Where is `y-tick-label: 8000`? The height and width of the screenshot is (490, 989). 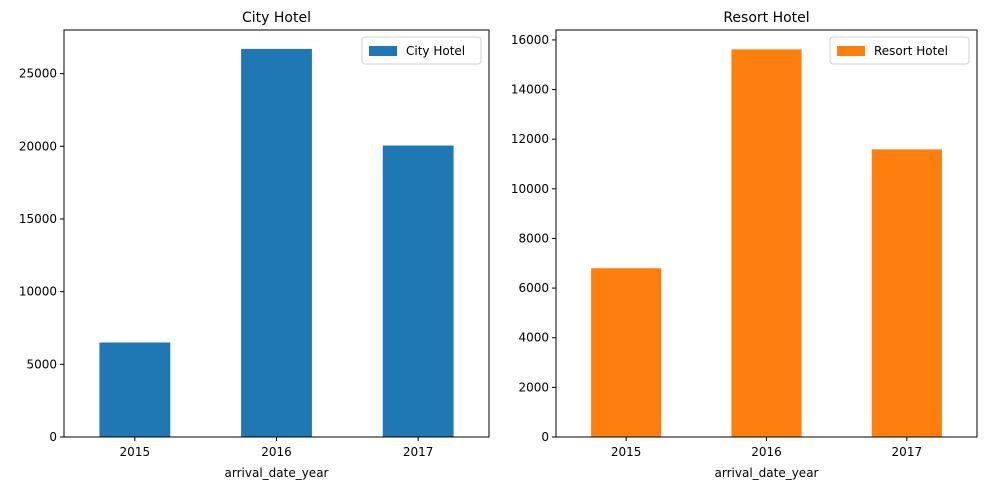 y-tick-label: 8000 is located at coordinates (533, 238).